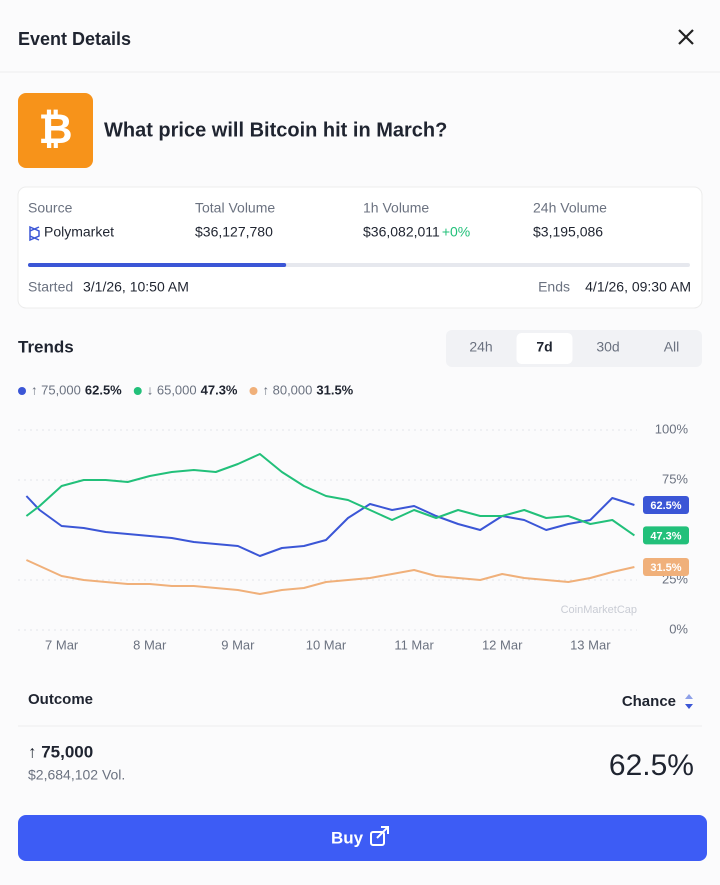  What do you see at coordinates (288, 389) in the screenshot?
I see `legend-name: ↑ 80,000` at bounding box center [288, 389].